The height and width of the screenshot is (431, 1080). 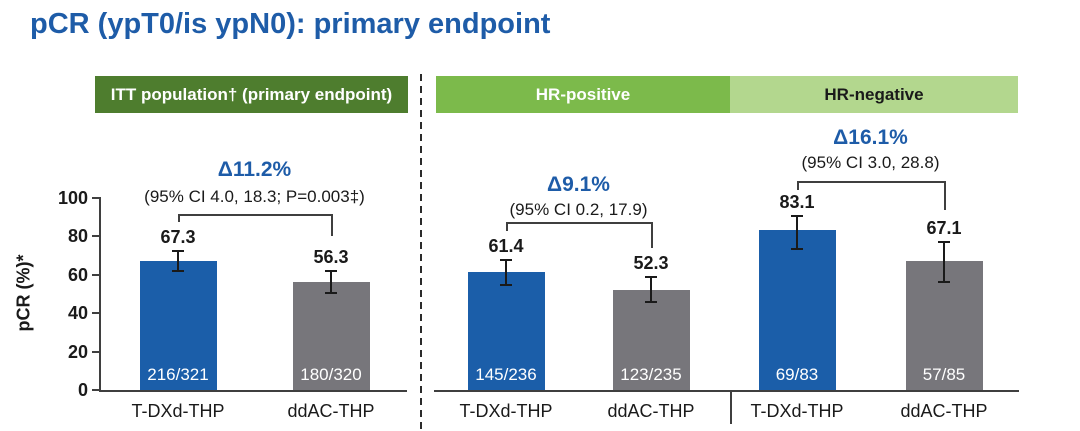 What do you see at coordinates (23, 293) in the screenshot?
I see `y-axis-title: pCR (%)*` at bounding box center [23, 293].